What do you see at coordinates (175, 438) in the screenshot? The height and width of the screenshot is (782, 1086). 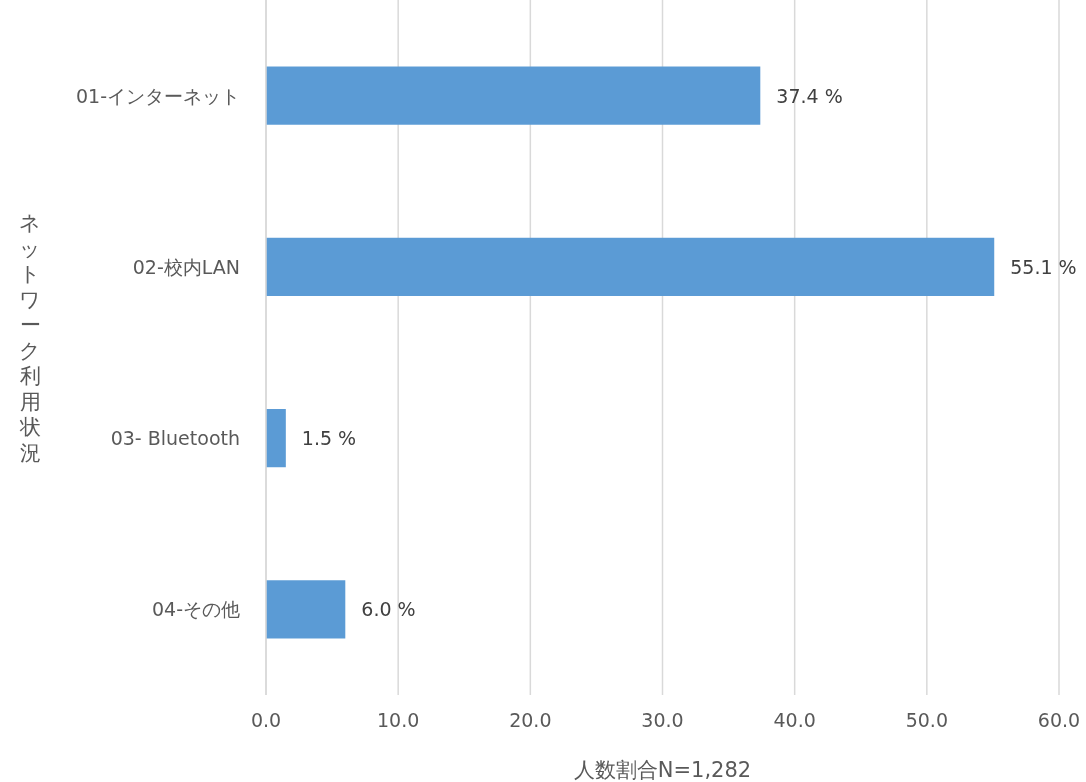 I see `y-tick-label: 03- Bluetooth` at bounding box center [175, 438].